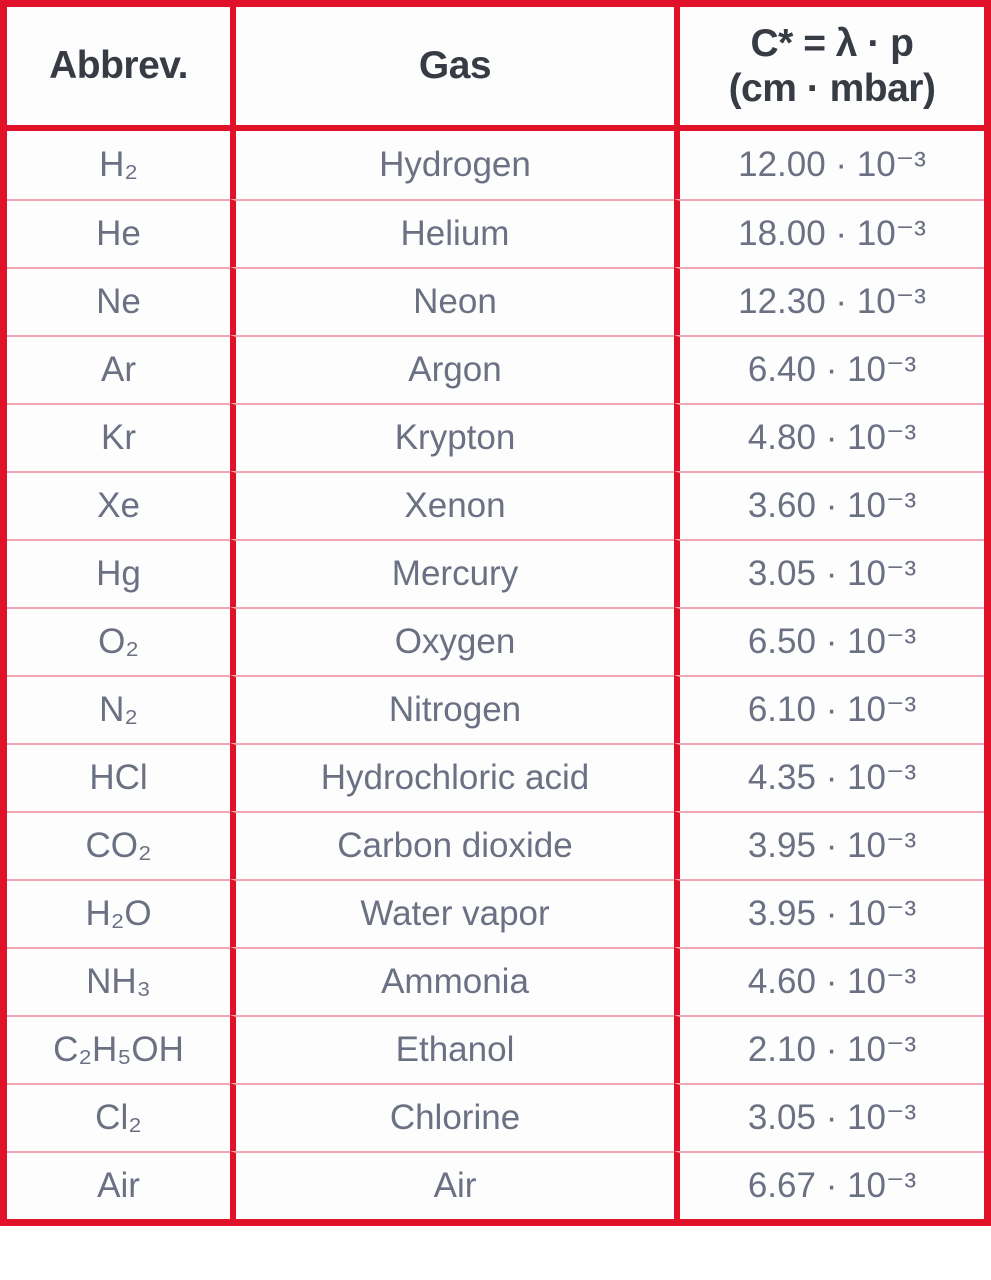 The width and height of the screenshot is (991, 1280). I want to click on gas-name-cell: Air, so click(452, 1185).